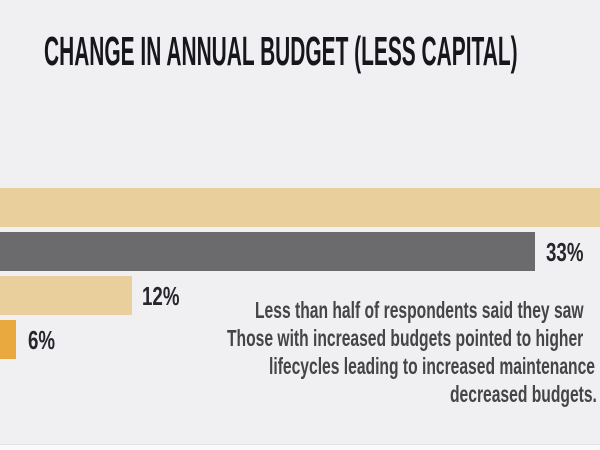 Image resolution: width=600 pixels, height=450 pixels. What do you see at coordinates (42, 340) in the screenshot?
I see `bar-row-4-value-label: 6%` at bounding box center [42, 340].